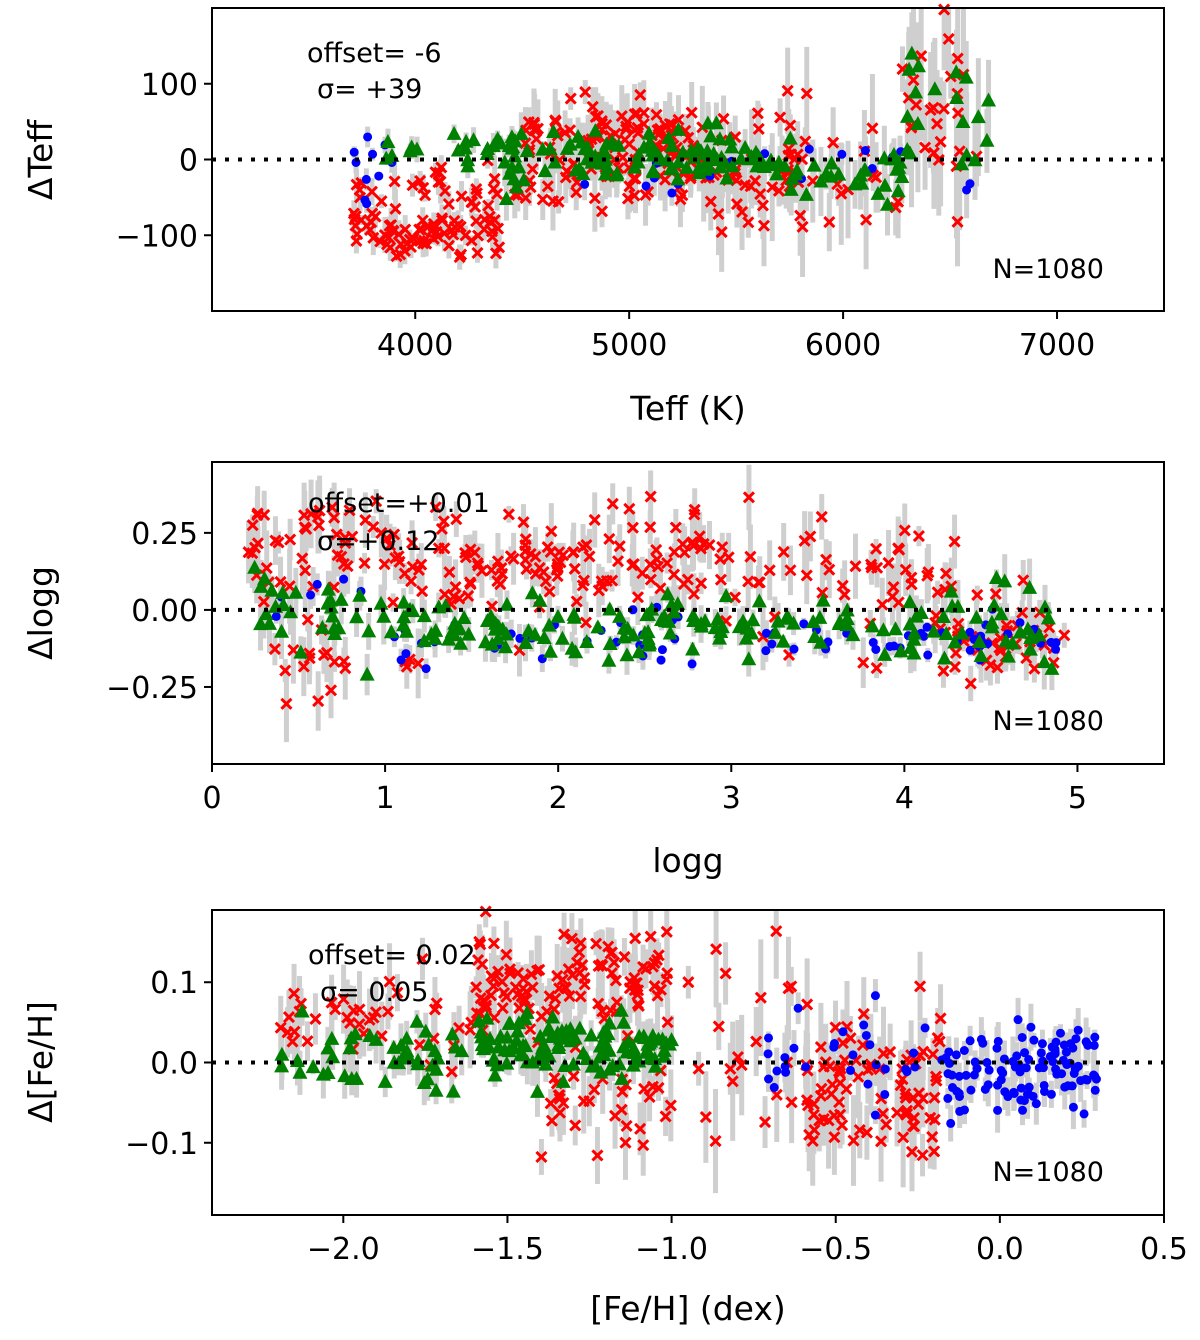 Image resolution: width=1200 pixels, height=1340 pixels. What do you see at coordinates (558, 798) in the screenshot?
I see `x-tick-label: 2` at bounding box center [558, 798].